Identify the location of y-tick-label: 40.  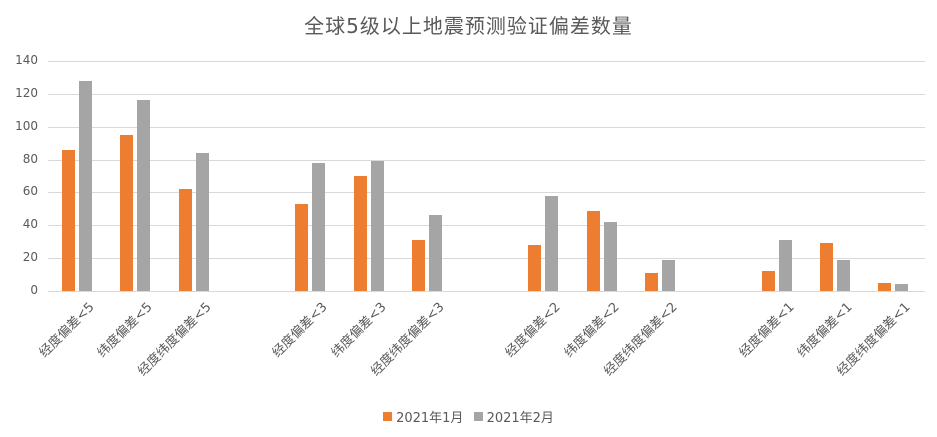
(30, 224).